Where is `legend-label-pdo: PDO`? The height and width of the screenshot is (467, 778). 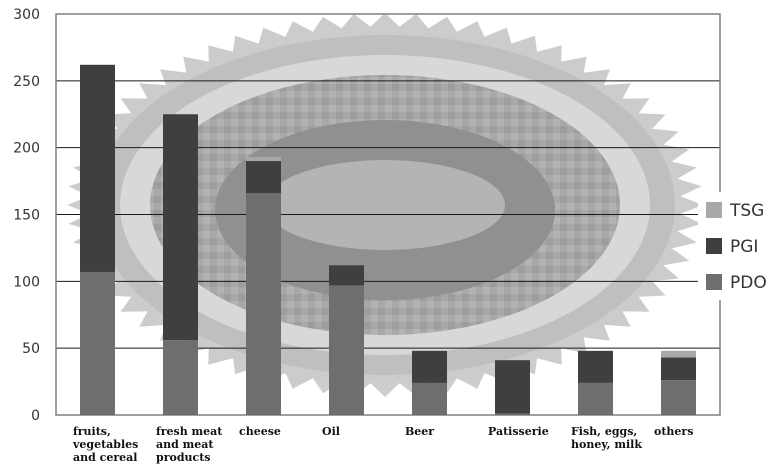 legend-label-pdo: PDO is located at coordinates (748, 283).